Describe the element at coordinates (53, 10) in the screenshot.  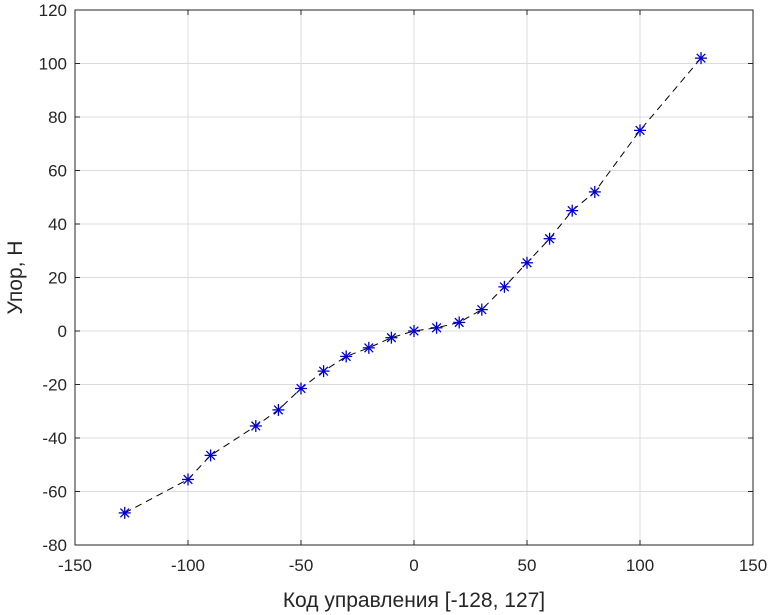
I see `y-tick-label: 120` at that location.